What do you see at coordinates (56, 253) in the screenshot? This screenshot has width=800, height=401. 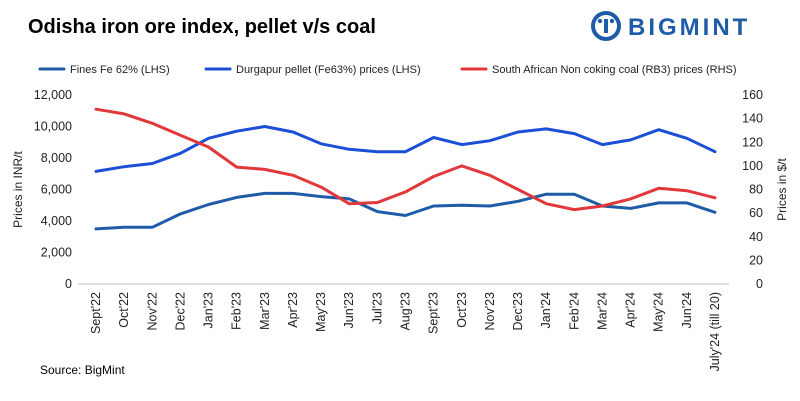 I see `y-left-tick-label: 2,000` at bounding box center [56, 253].